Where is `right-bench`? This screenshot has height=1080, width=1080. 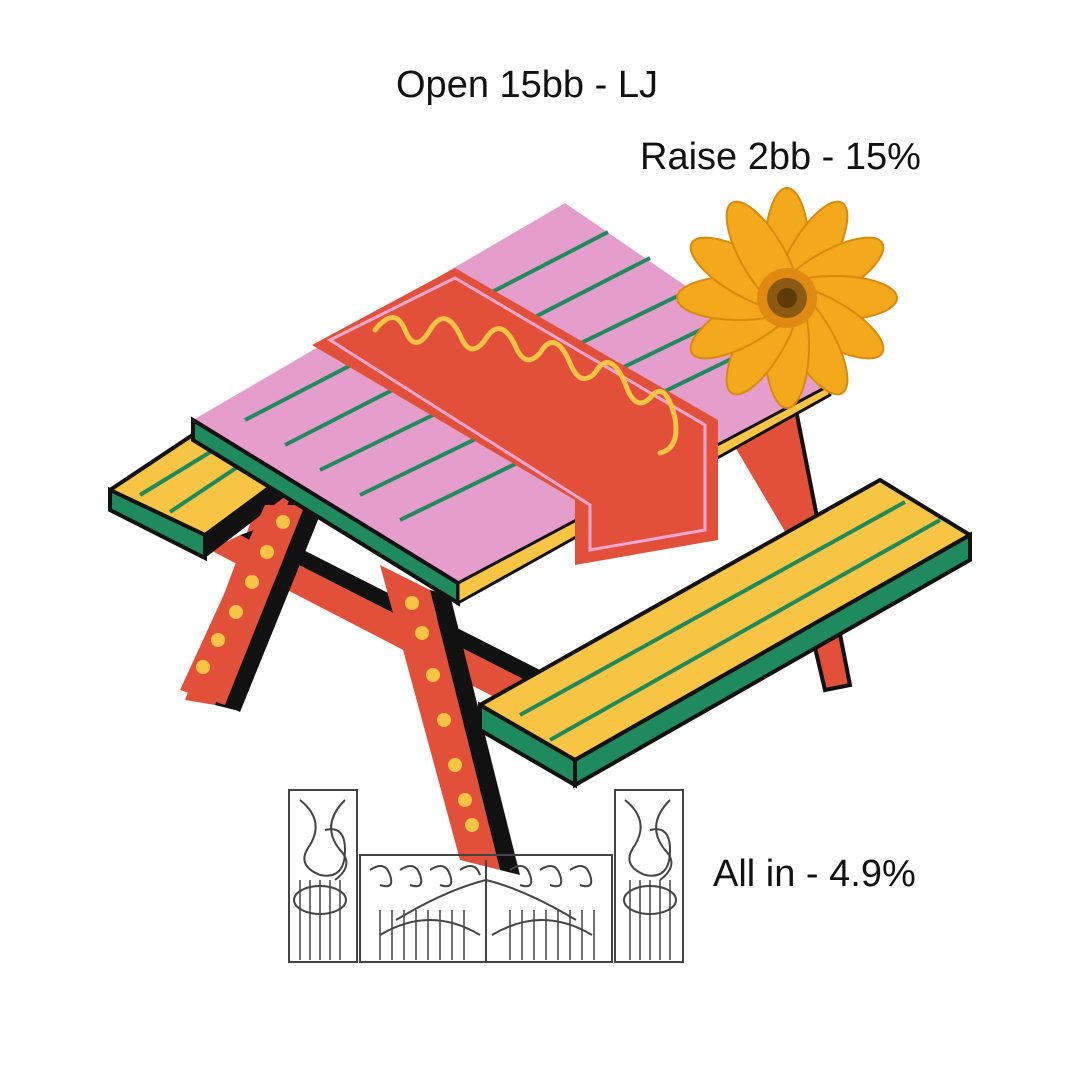 right-bench is located at coordinates (725, 633).